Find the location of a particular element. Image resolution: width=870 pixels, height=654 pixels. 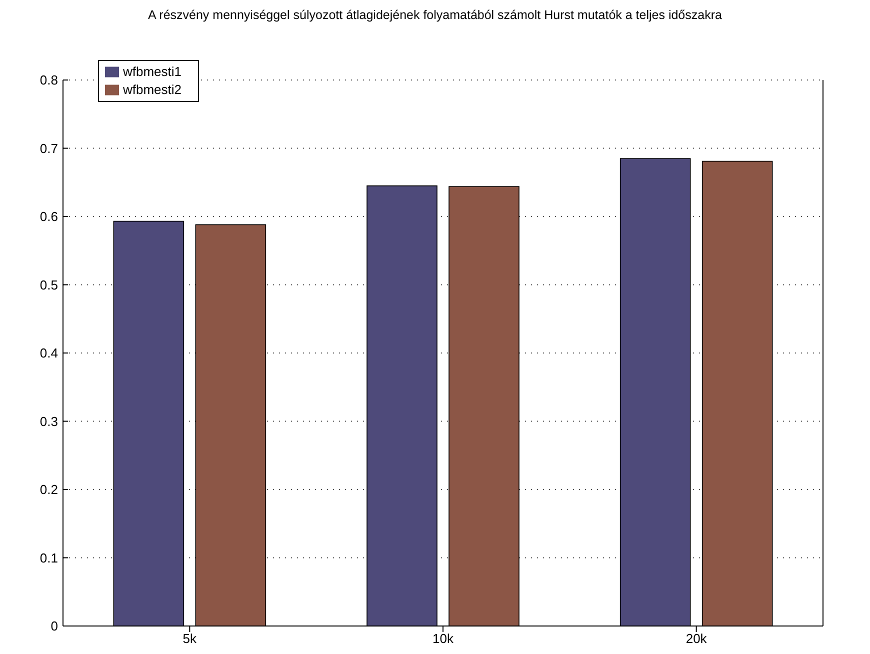

y-tick-label: 0.8 is located at coordinates (49, 80).